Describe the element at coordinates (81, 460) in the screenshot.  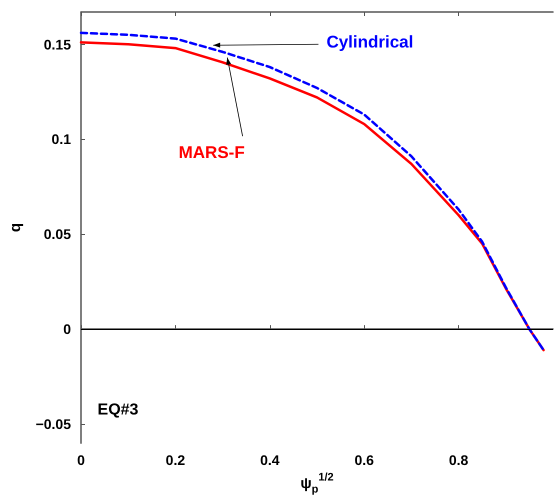
I see `x-tick-label: 0` at that location.